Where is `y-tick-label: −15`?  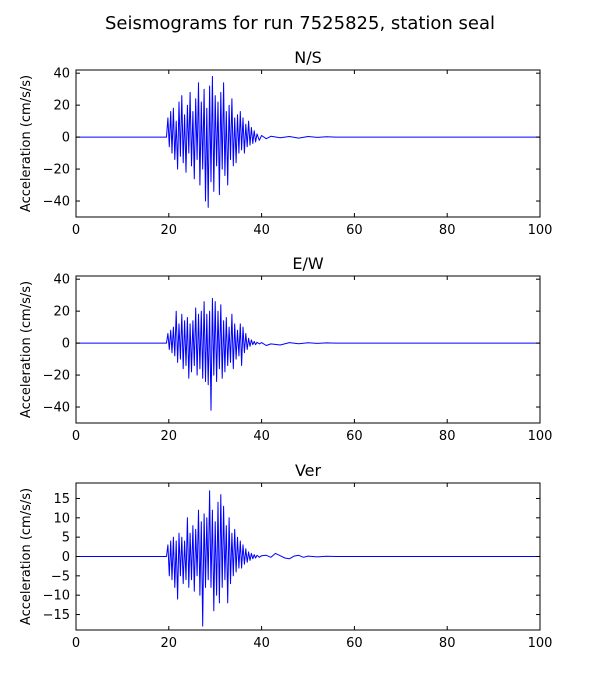 y-tick-label: −15 is located at coordinates (56, 615).